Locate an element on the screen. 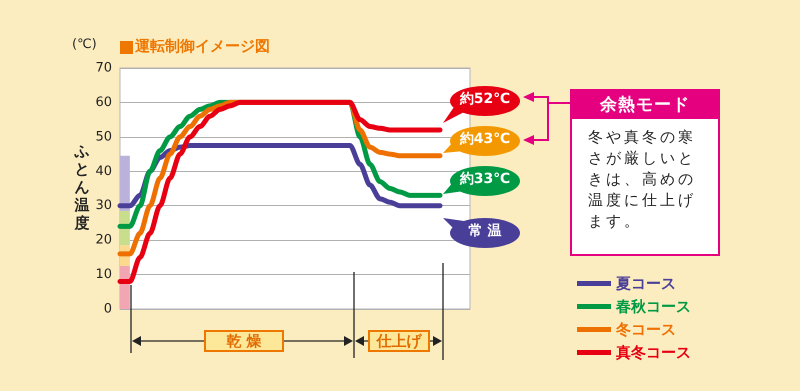 Image resolution: width=800 pixels, height=391 pixels. legend-label: 夏コース is located at coordinates (645, 283).